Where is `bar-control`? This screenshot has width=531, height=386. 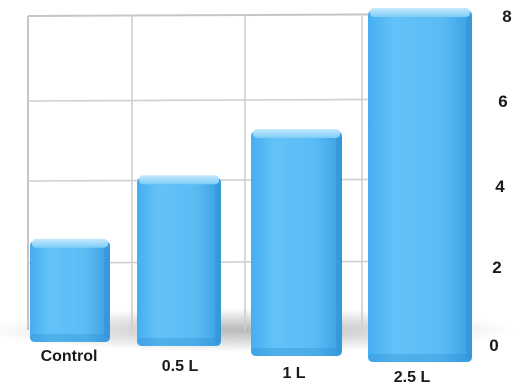 bar-control is located at coordinates (70, 290).